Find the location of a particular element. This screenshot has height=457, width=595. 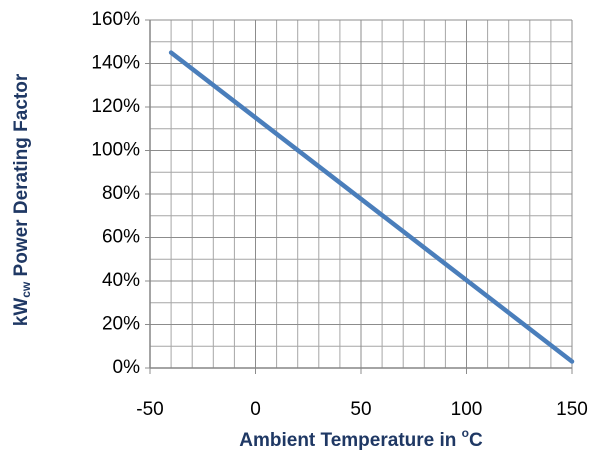

y-tick-label: 60% is located at coordinates (121, 237).